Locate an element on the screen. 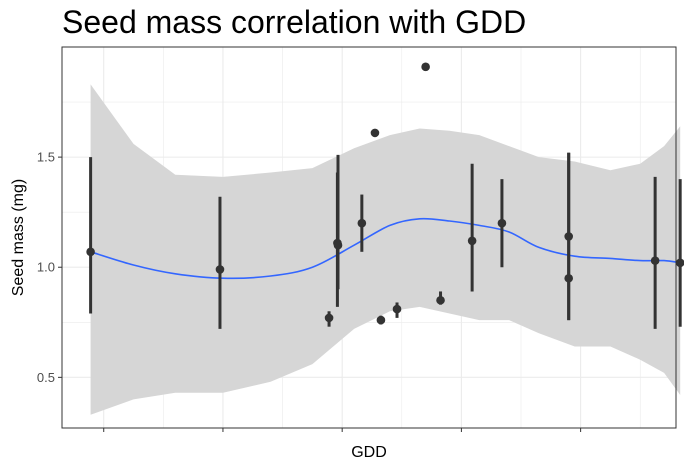  y-tick-label: 0.5 is located at coordinates (46, 377).